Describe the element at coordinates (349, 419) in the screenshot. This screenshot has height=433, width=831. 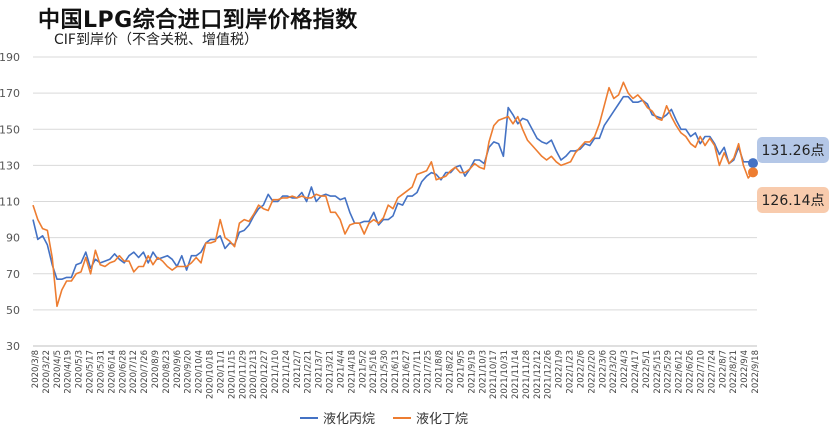
I see `legend-label-propane: 液化丙烷` at that location.